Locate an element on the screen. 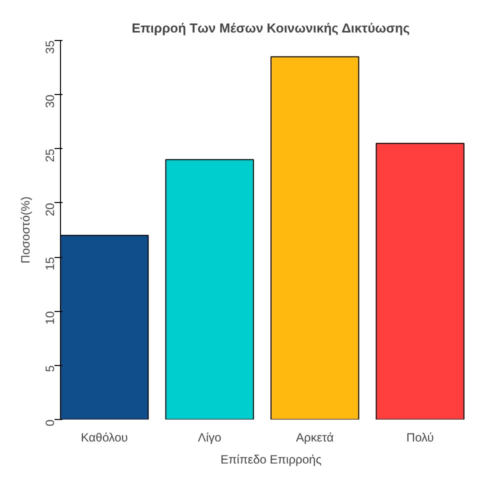 The width and height of the screenshot is (486, 479). y-axis-title: Ποσοστό(%) is located at coordinates (25, 230).